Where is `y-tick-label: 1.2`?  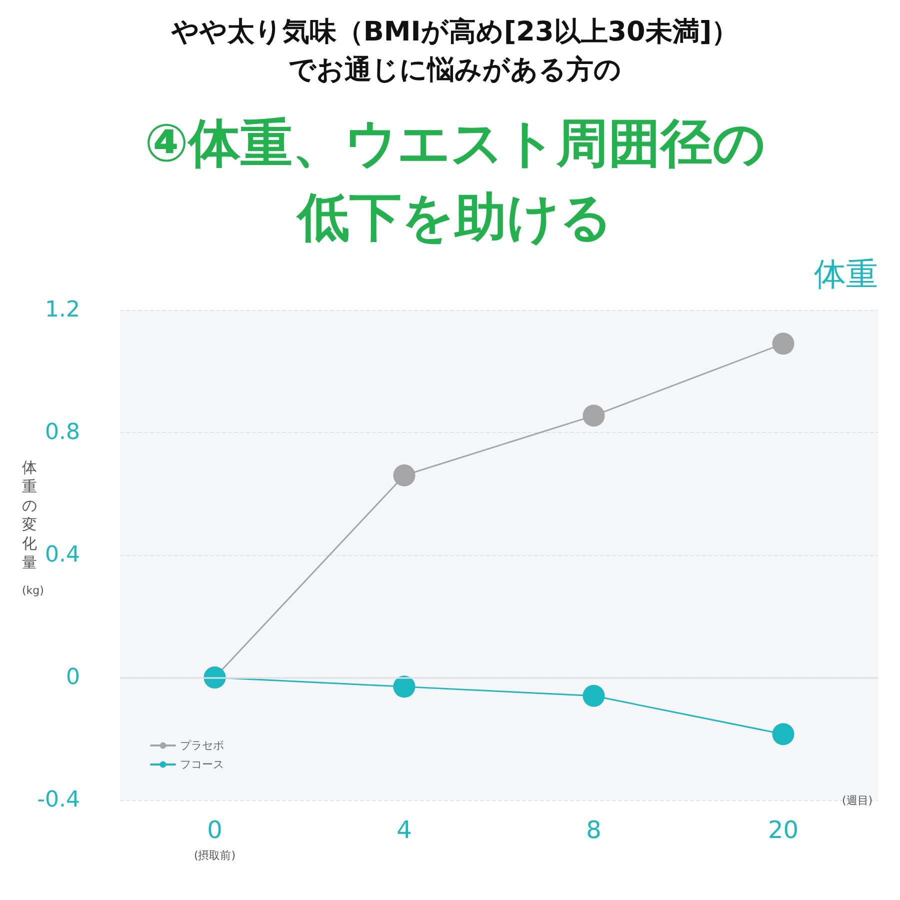
y-tick-label: 1.2 is located at coordinates (62, 310).